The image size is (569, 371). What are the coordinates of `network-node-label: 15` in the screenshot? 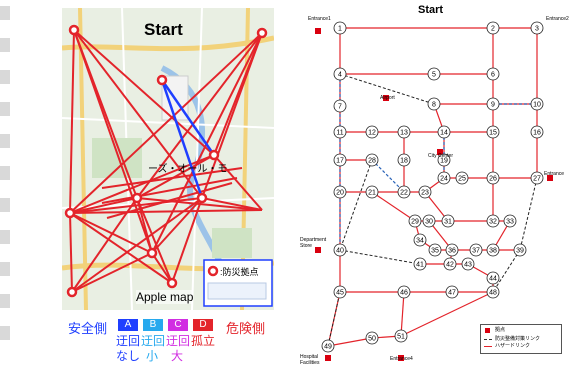 It's located at (493, 133).